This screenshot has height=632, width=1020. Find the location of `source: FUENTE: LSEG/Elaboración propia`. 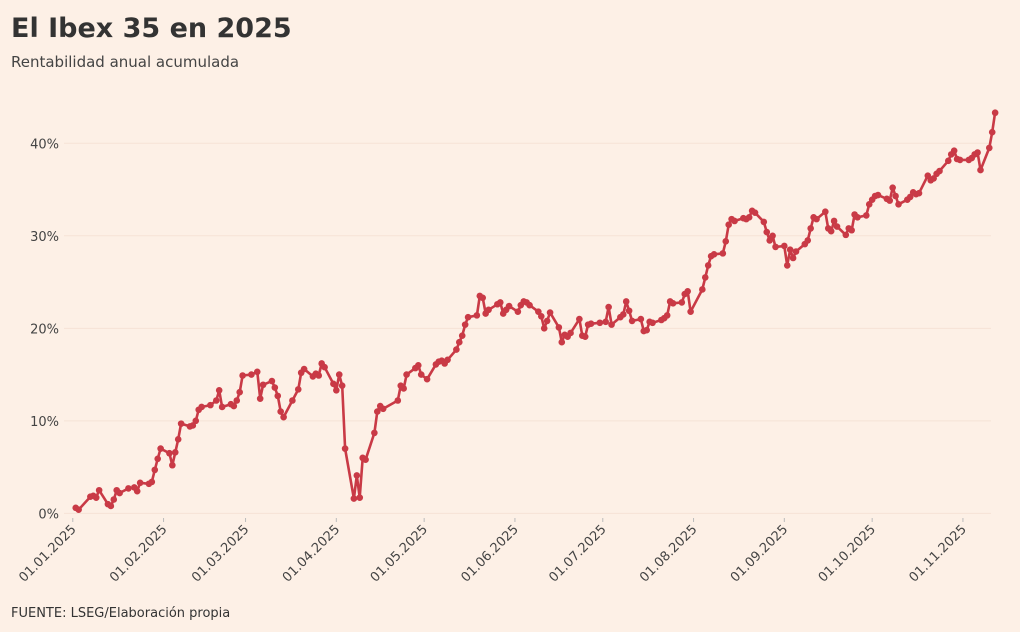

source: FUENTE: LSEG/Elaboración propia is located at coordinates (120, 613).